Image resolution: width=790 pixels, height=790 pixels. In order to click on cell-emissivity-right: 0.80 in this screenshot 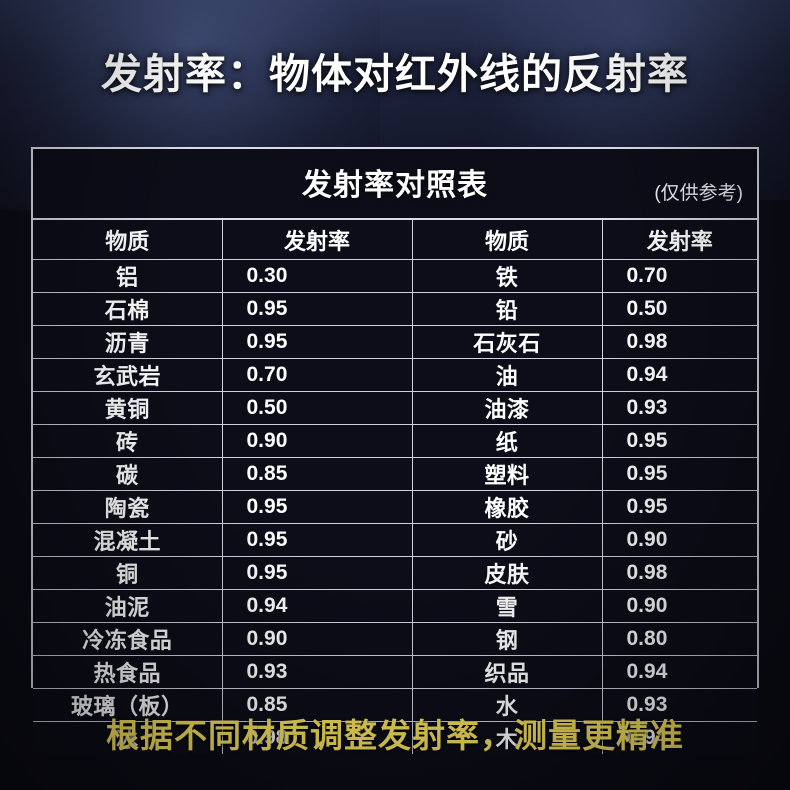, I will do `click(679, 639)`.